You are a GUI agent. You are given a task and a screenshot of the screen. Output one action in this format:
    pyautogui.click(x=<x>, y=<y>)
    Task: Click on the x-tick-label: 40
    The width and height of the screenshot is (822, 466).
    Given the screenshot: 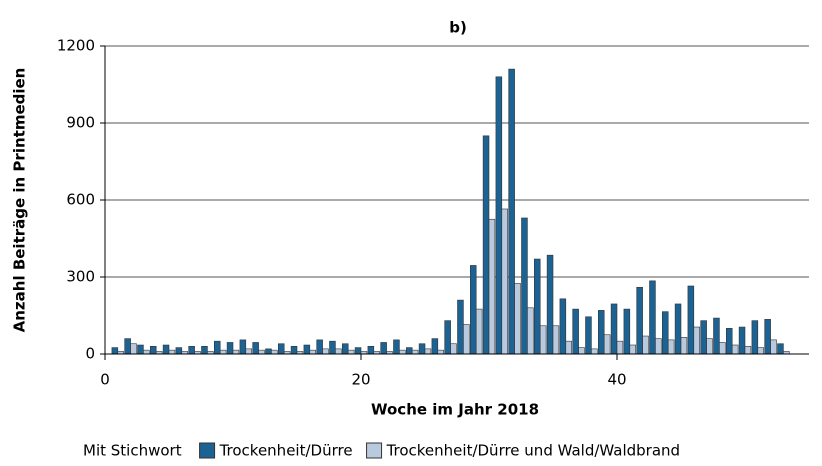 What is the action you would take?
    pyautogui.click(x=616, y=380)
    